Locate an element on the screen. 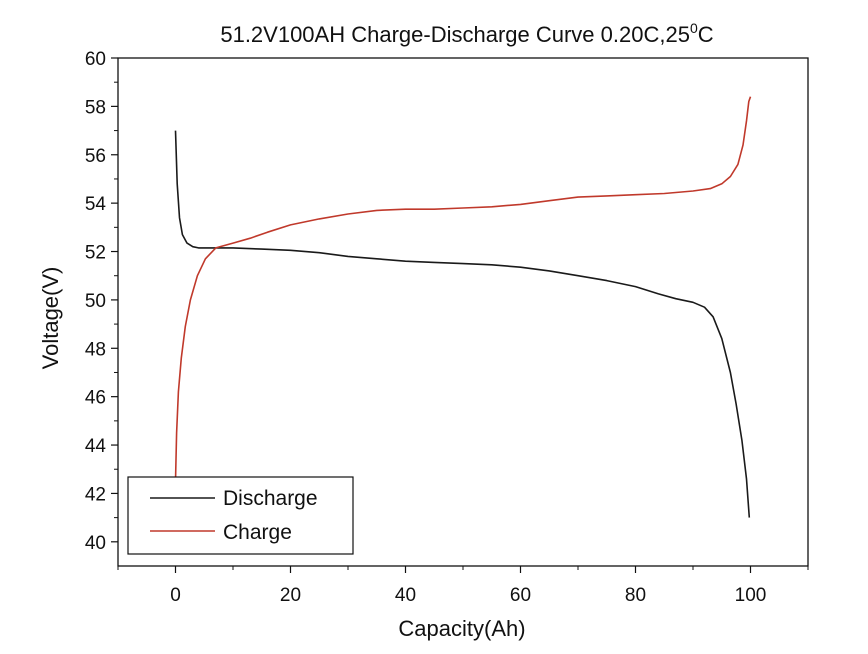 This screenshot has width=868, height=654. y-tick-label-56: 56 is located at coordinates (95, 156).